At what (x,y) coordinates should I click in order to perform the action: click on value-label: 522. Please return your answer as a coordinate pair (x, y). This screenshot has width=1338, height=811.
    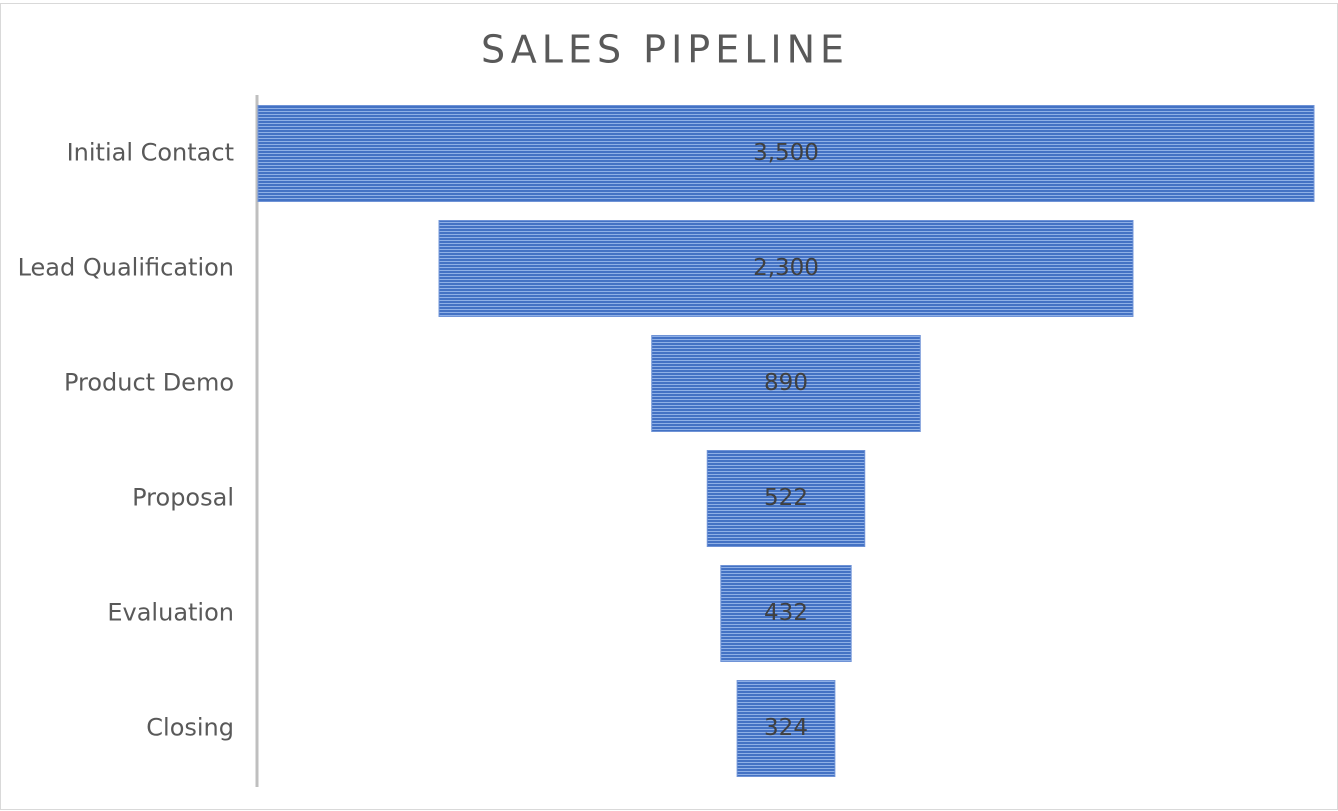
    Looking at the image, I should click on (786, 498).